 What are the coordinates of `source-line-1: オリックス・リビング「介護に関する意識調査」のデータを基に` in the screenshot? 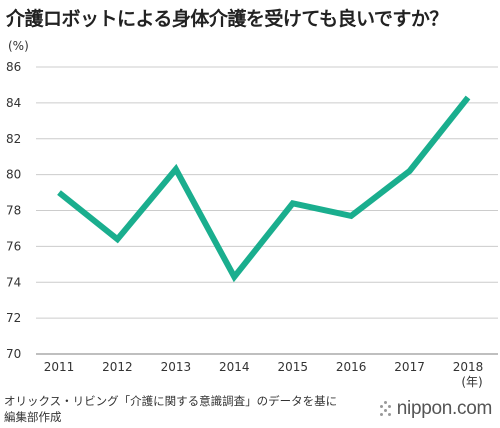 It's located at (171, 401).